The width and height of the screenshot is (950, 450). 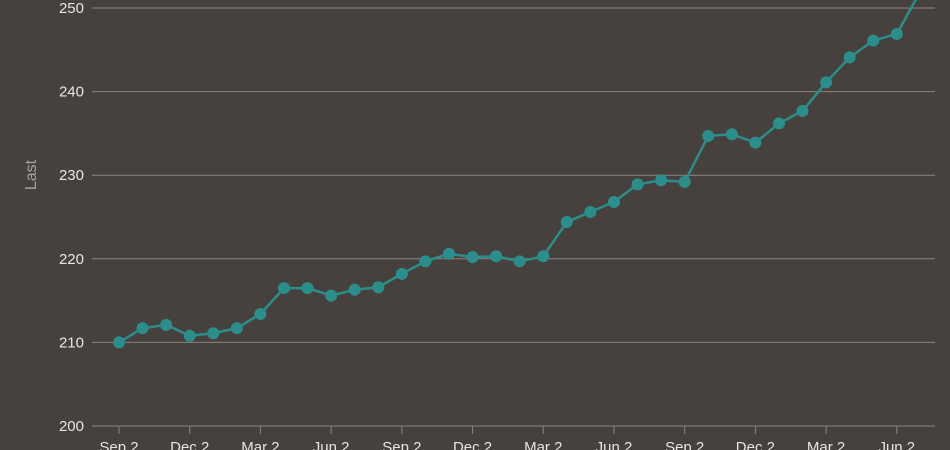 What do you see at coordinates (71, 92) in the screenshot?
I see `y-tick-label: 240` at bounding box center [71, 92].